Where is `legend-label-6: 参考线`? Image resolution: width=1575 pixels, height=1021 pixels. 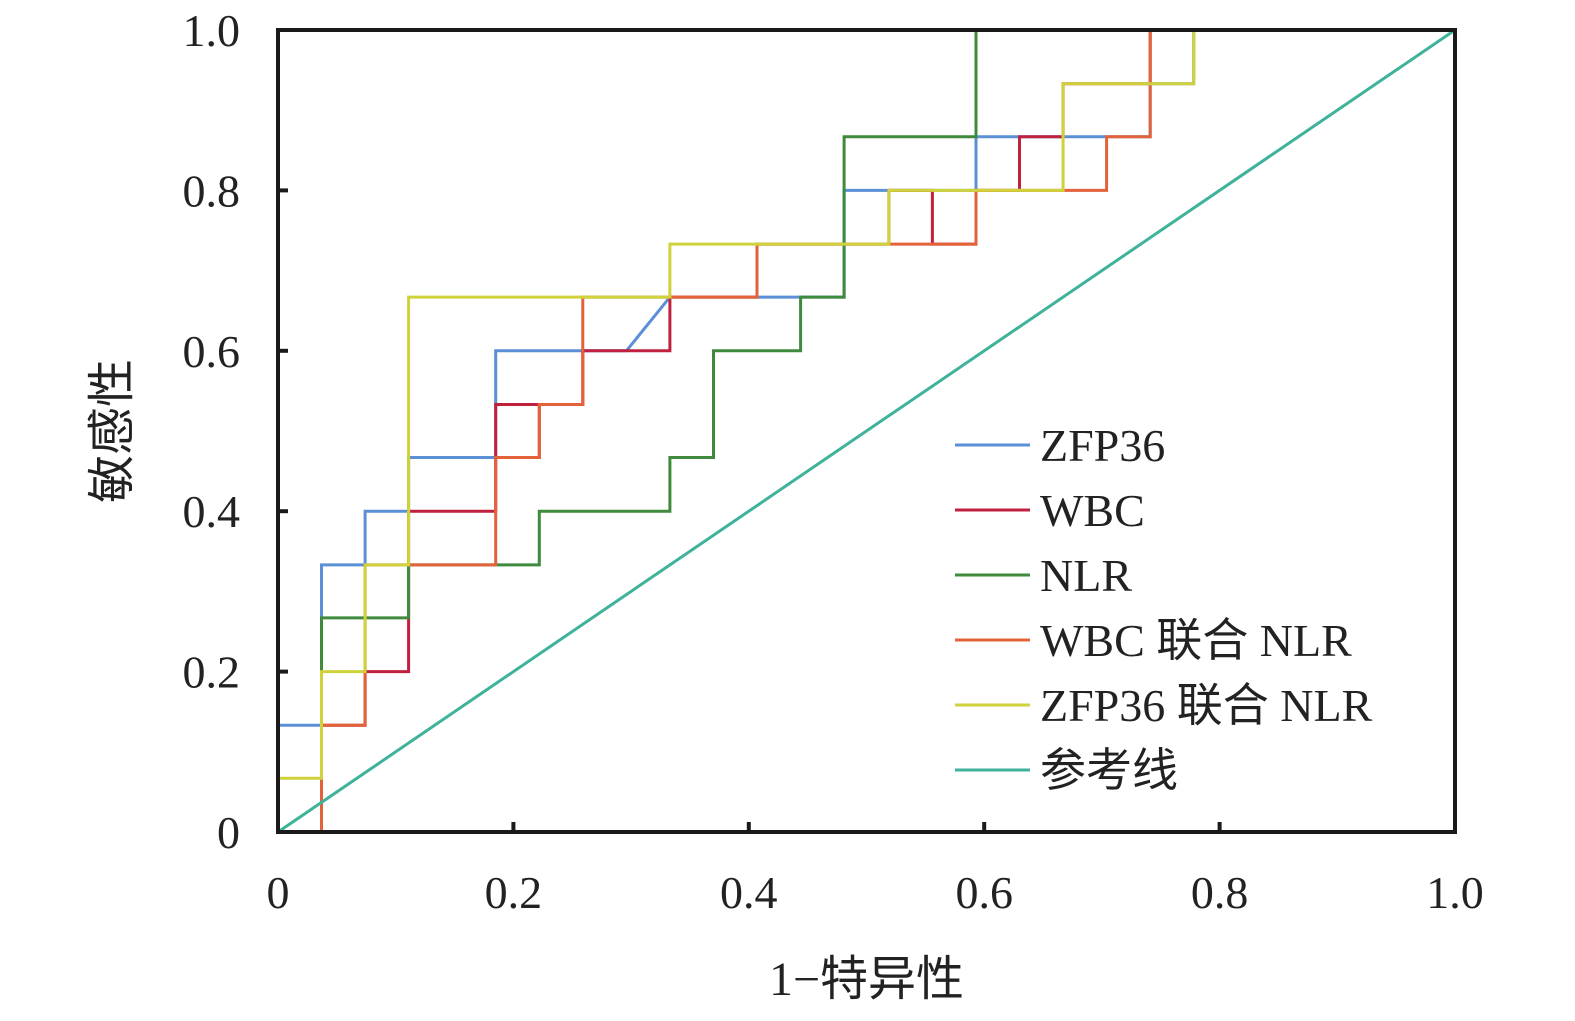 legend-label-6: 参考线 is located at coordinates (1109, 770).